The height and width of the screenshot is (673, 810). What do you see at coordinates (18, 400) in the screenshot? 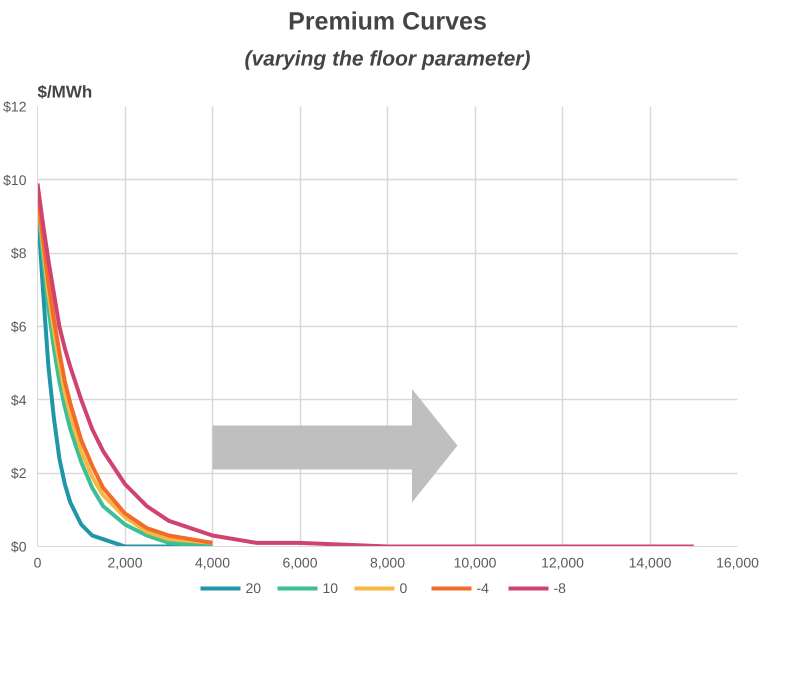
I see `y-tick-label: $4` at bounding box center [18, 400].